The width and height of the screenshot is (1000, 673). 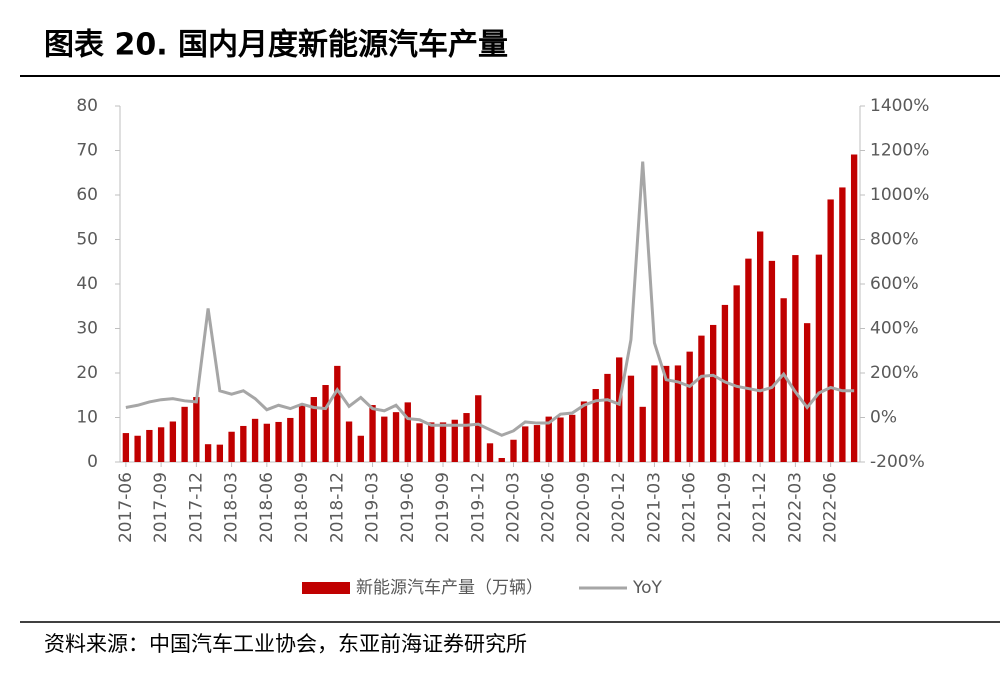 I want to click on y-tick-label: 30, so click(x=87, y=329).